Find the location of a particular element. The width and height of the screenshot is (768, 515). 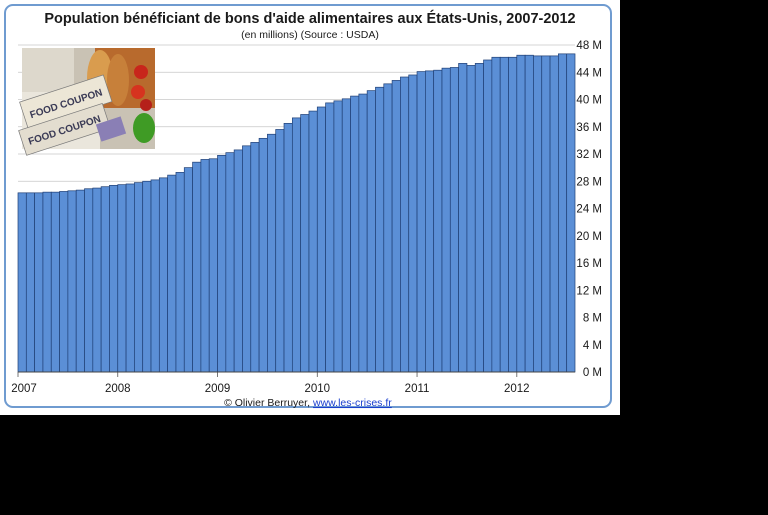

y-tick-label: 48 M is located at coordinates (589, 46).